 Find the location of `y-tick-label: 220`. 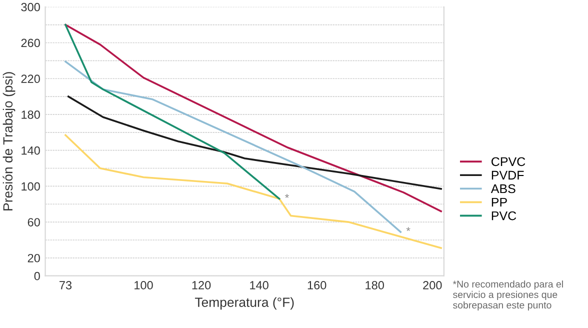

y-tick-label: 220 is located at coordinates (30, 79).